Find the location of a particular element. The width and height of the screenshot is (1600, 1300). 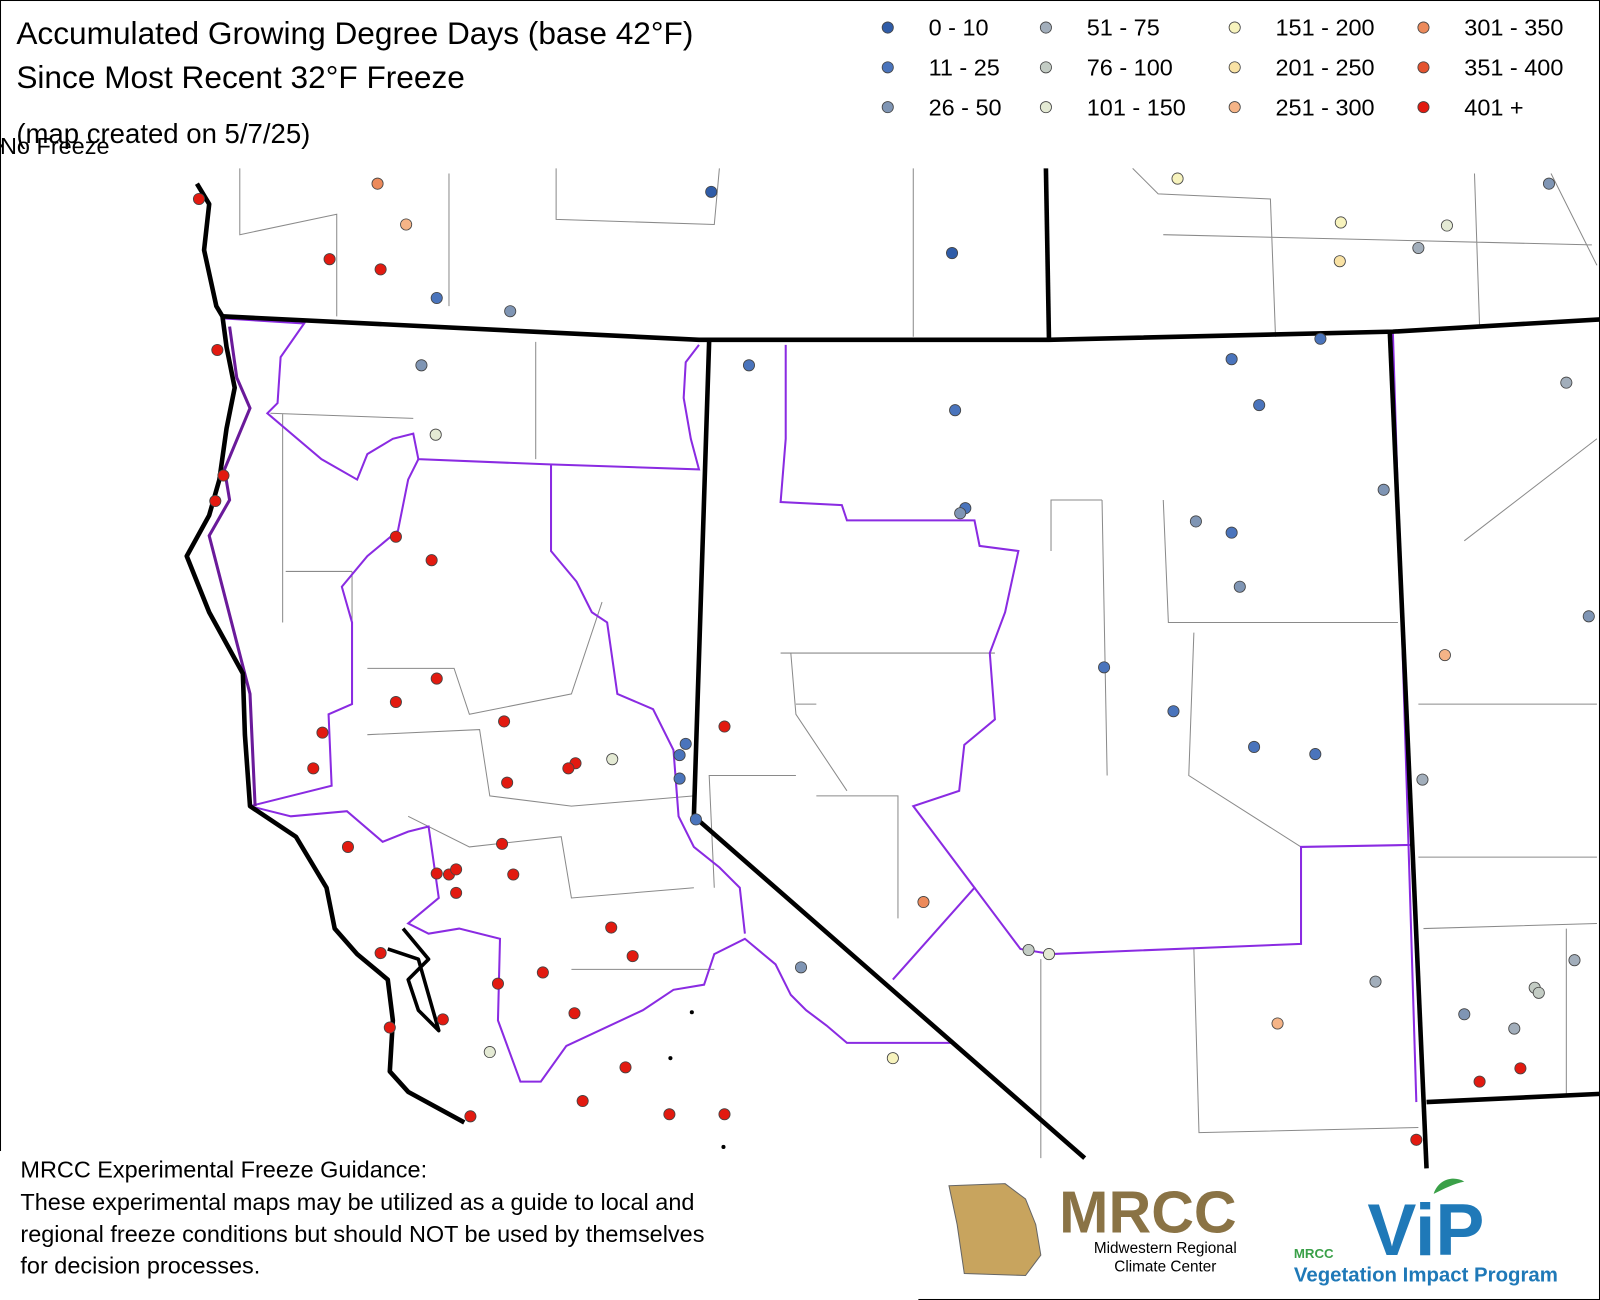

title-line: Since Most Recent 32°F Freeze is located at coordinates (240, 77).